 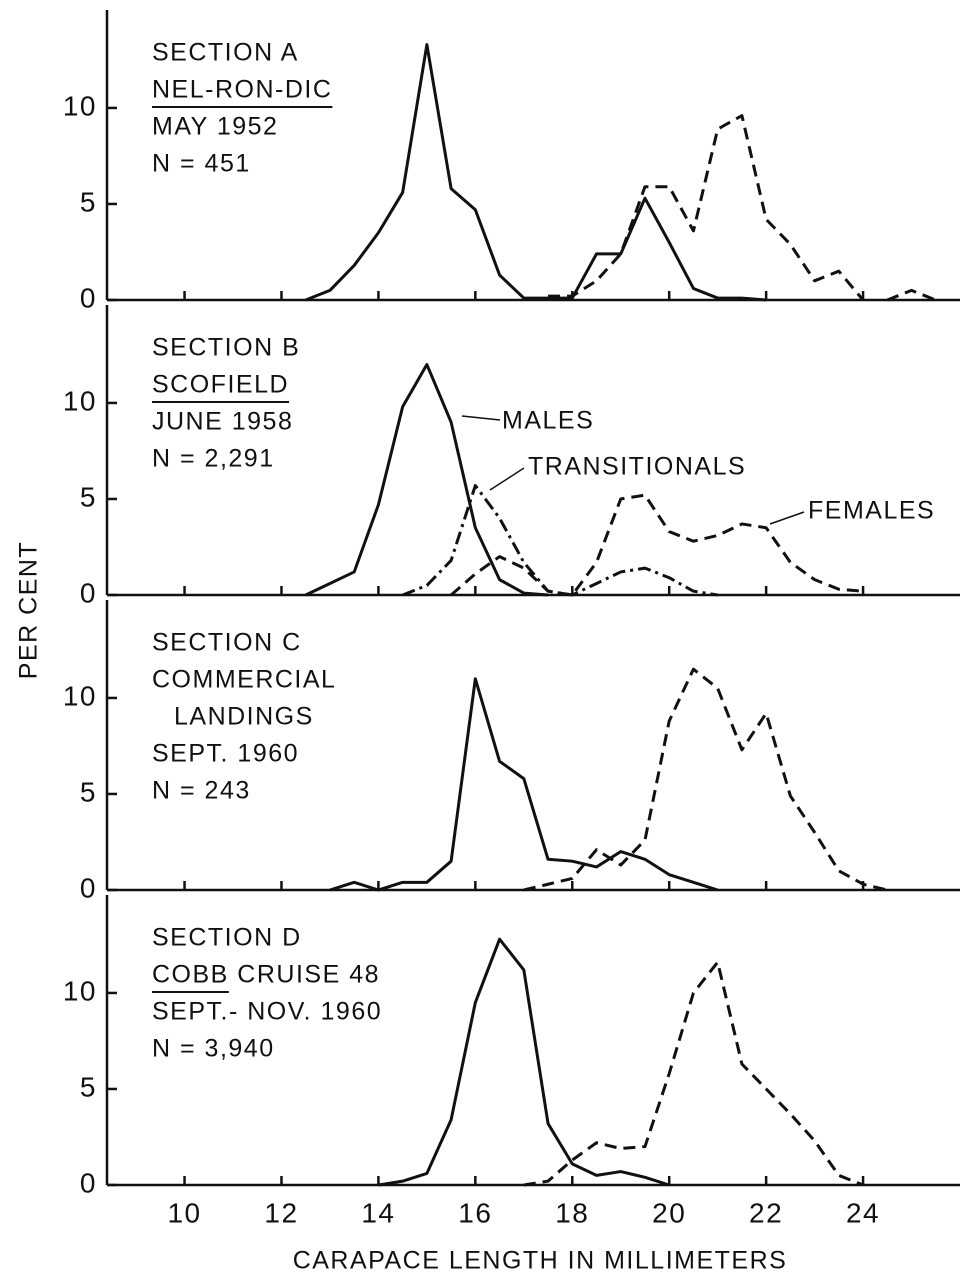 I want to click on y-axis-label: PER CENT, so click(x=29, y=610).